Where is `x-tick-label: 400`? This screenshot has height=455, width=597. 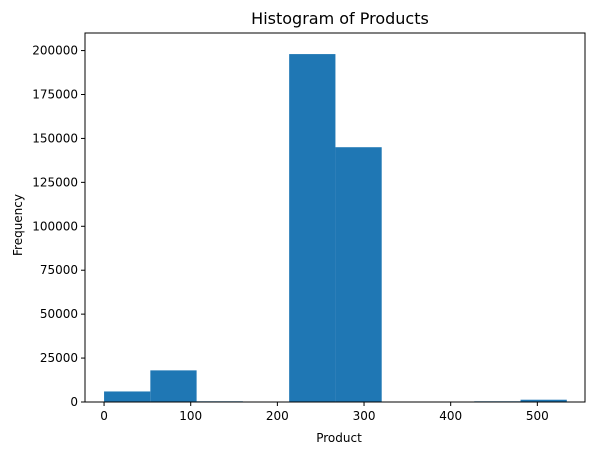 x-tick-label: 400 is located at coordinates (450, 416).